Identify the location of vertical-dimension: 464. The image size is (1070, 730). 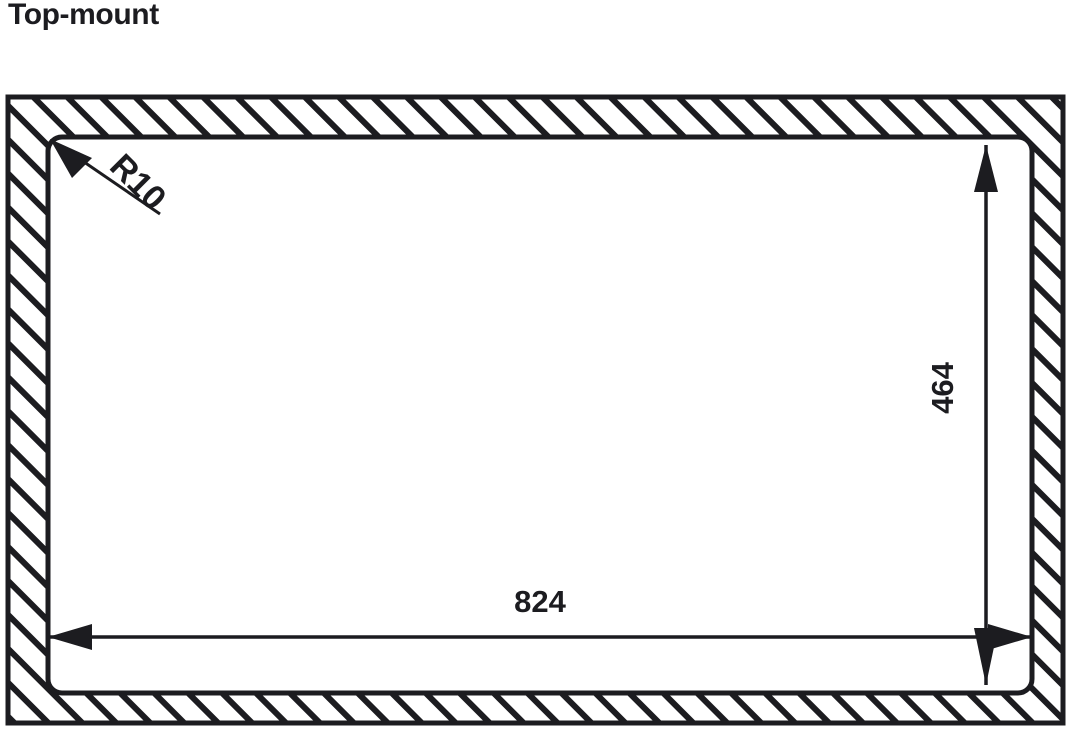
(961, 415).